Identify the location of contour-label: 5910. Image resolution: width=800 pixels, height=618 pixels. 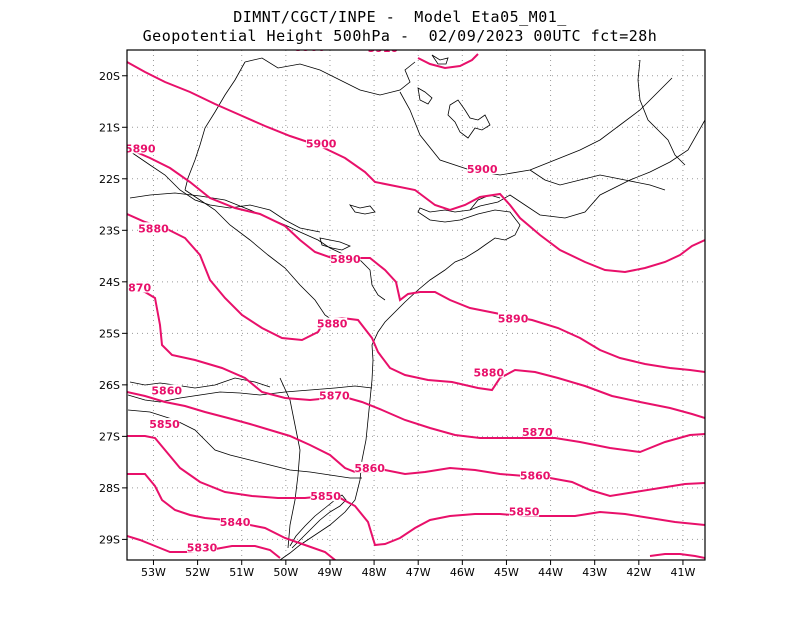
(383, 48).